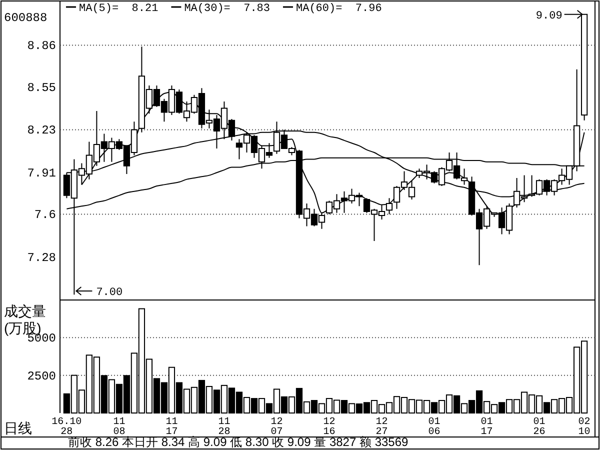  Describe the element at coordinates (329, 427) in the screenshot. I see `x-tick-label: 12 16` at that location.